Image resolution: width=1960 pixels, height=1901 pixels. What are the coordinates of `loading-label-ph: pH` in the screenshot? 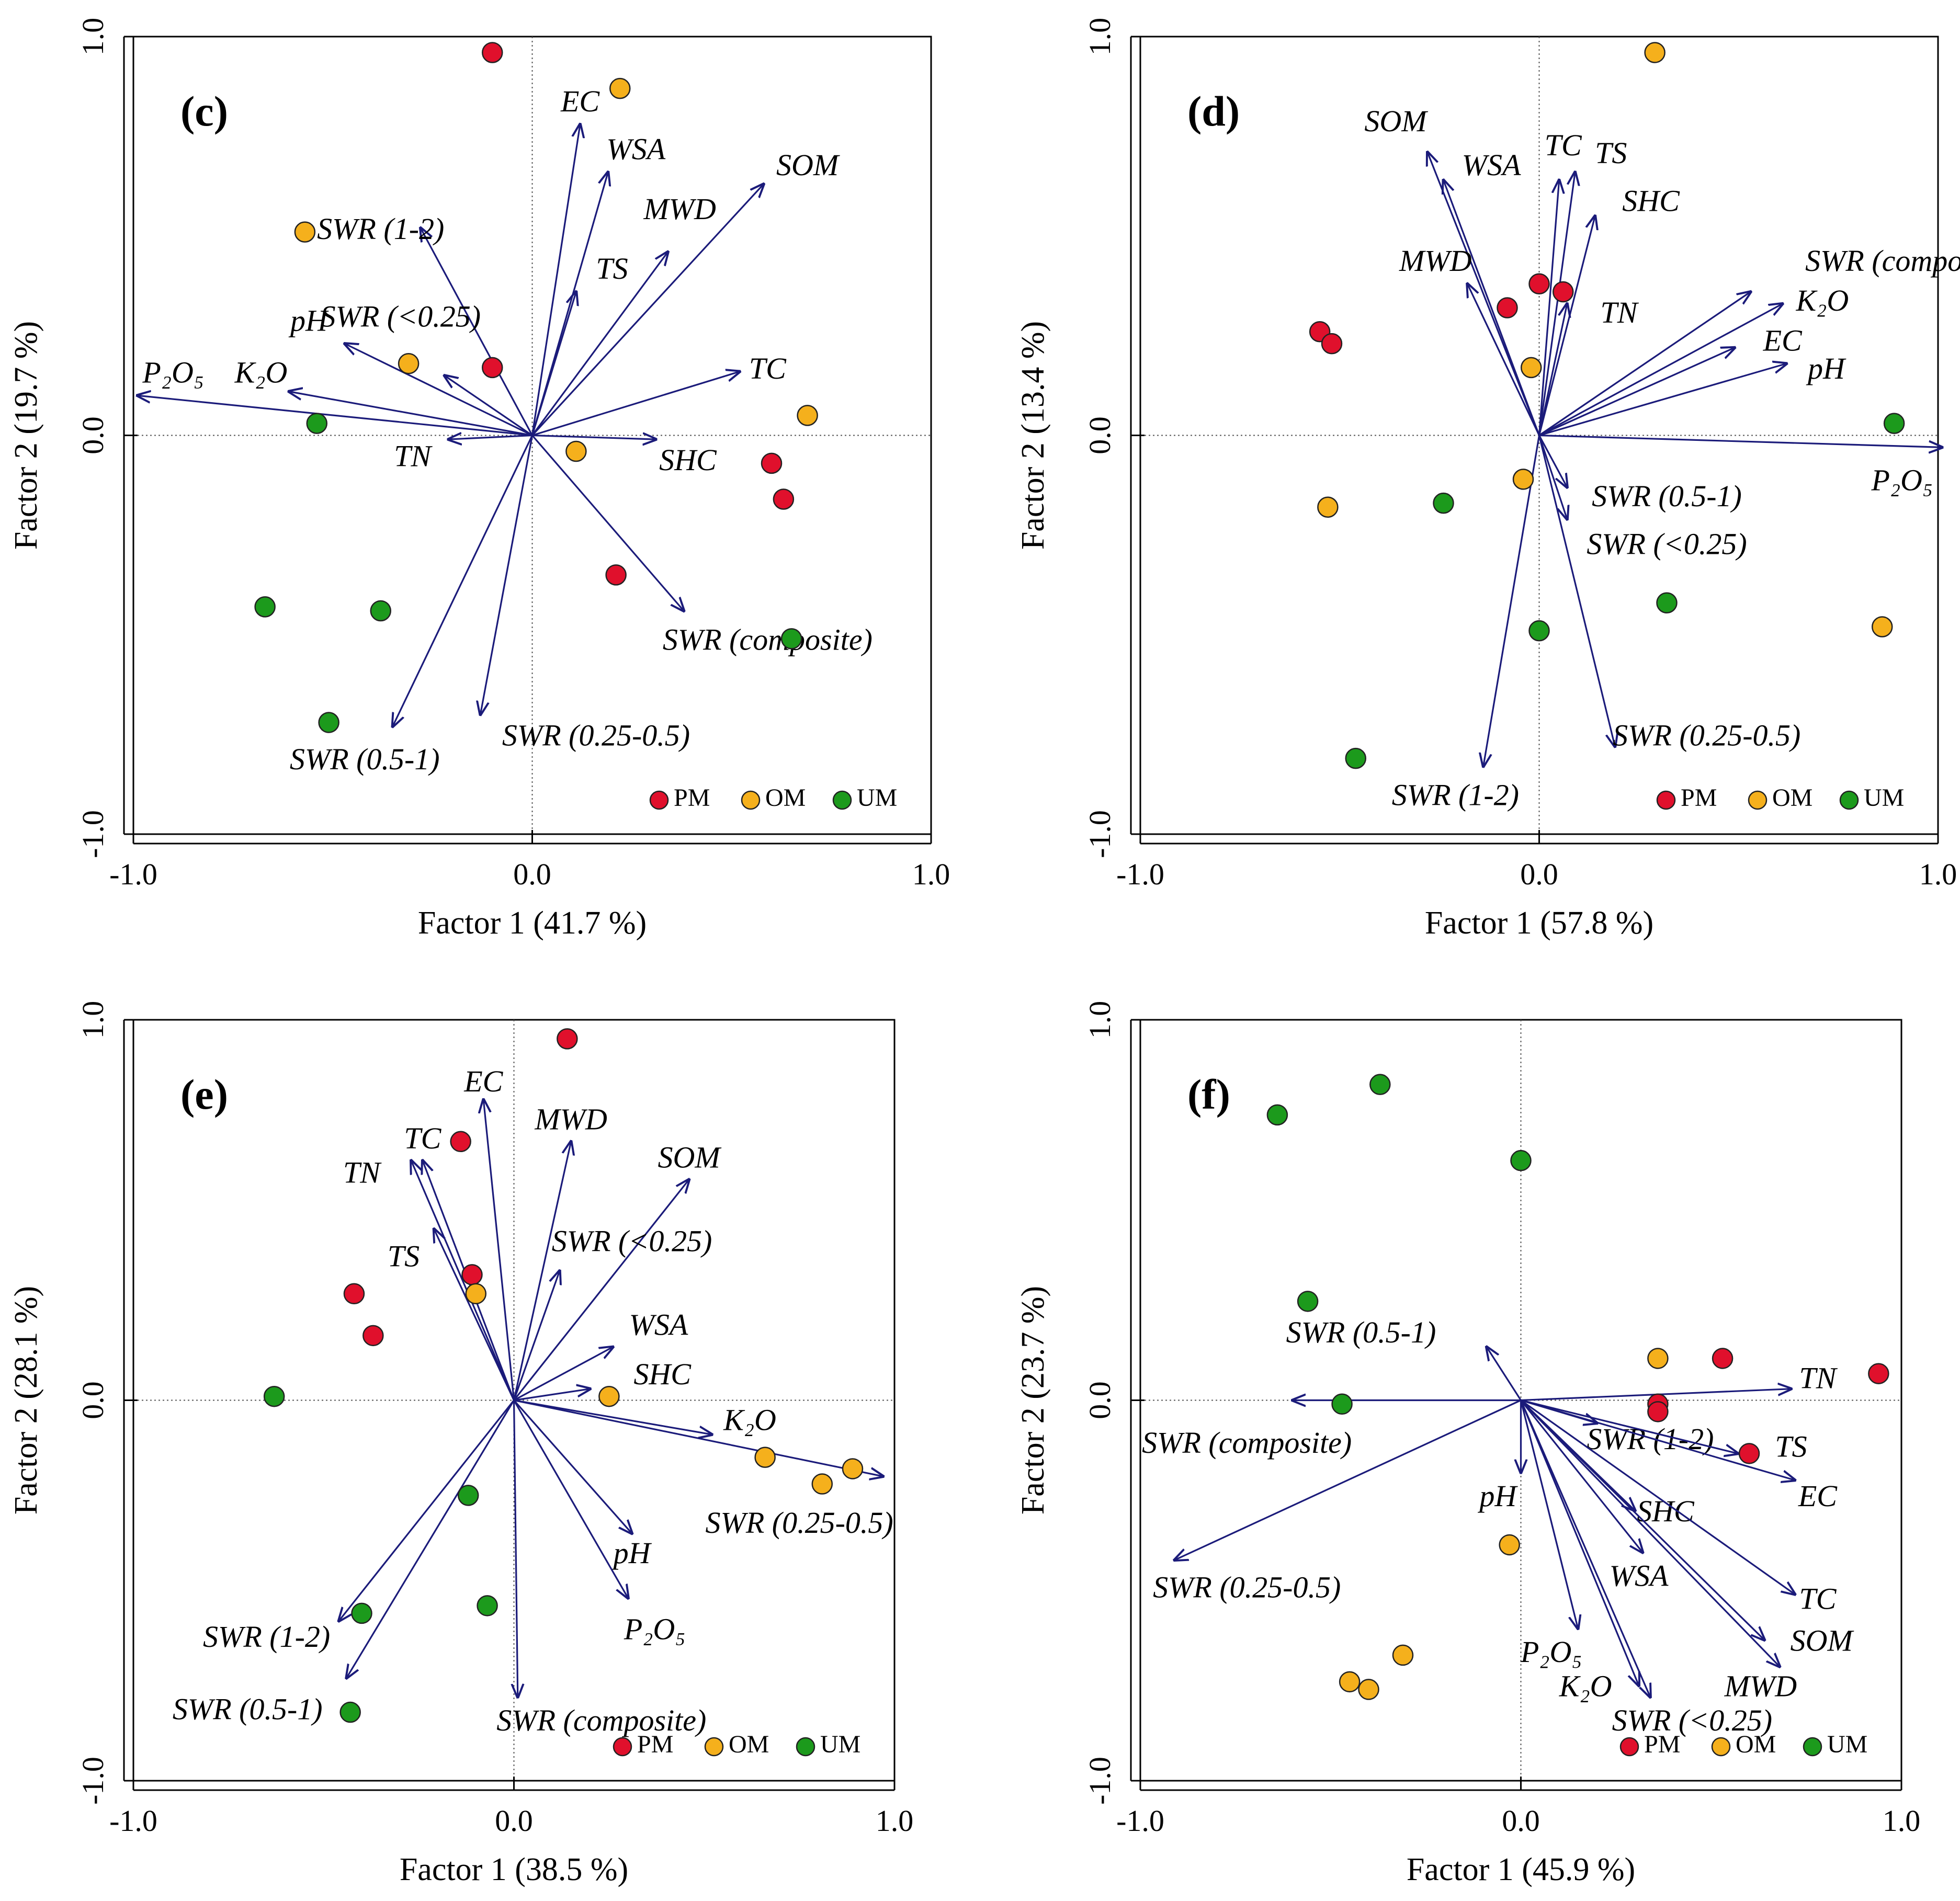 It's located at (1826, 368).